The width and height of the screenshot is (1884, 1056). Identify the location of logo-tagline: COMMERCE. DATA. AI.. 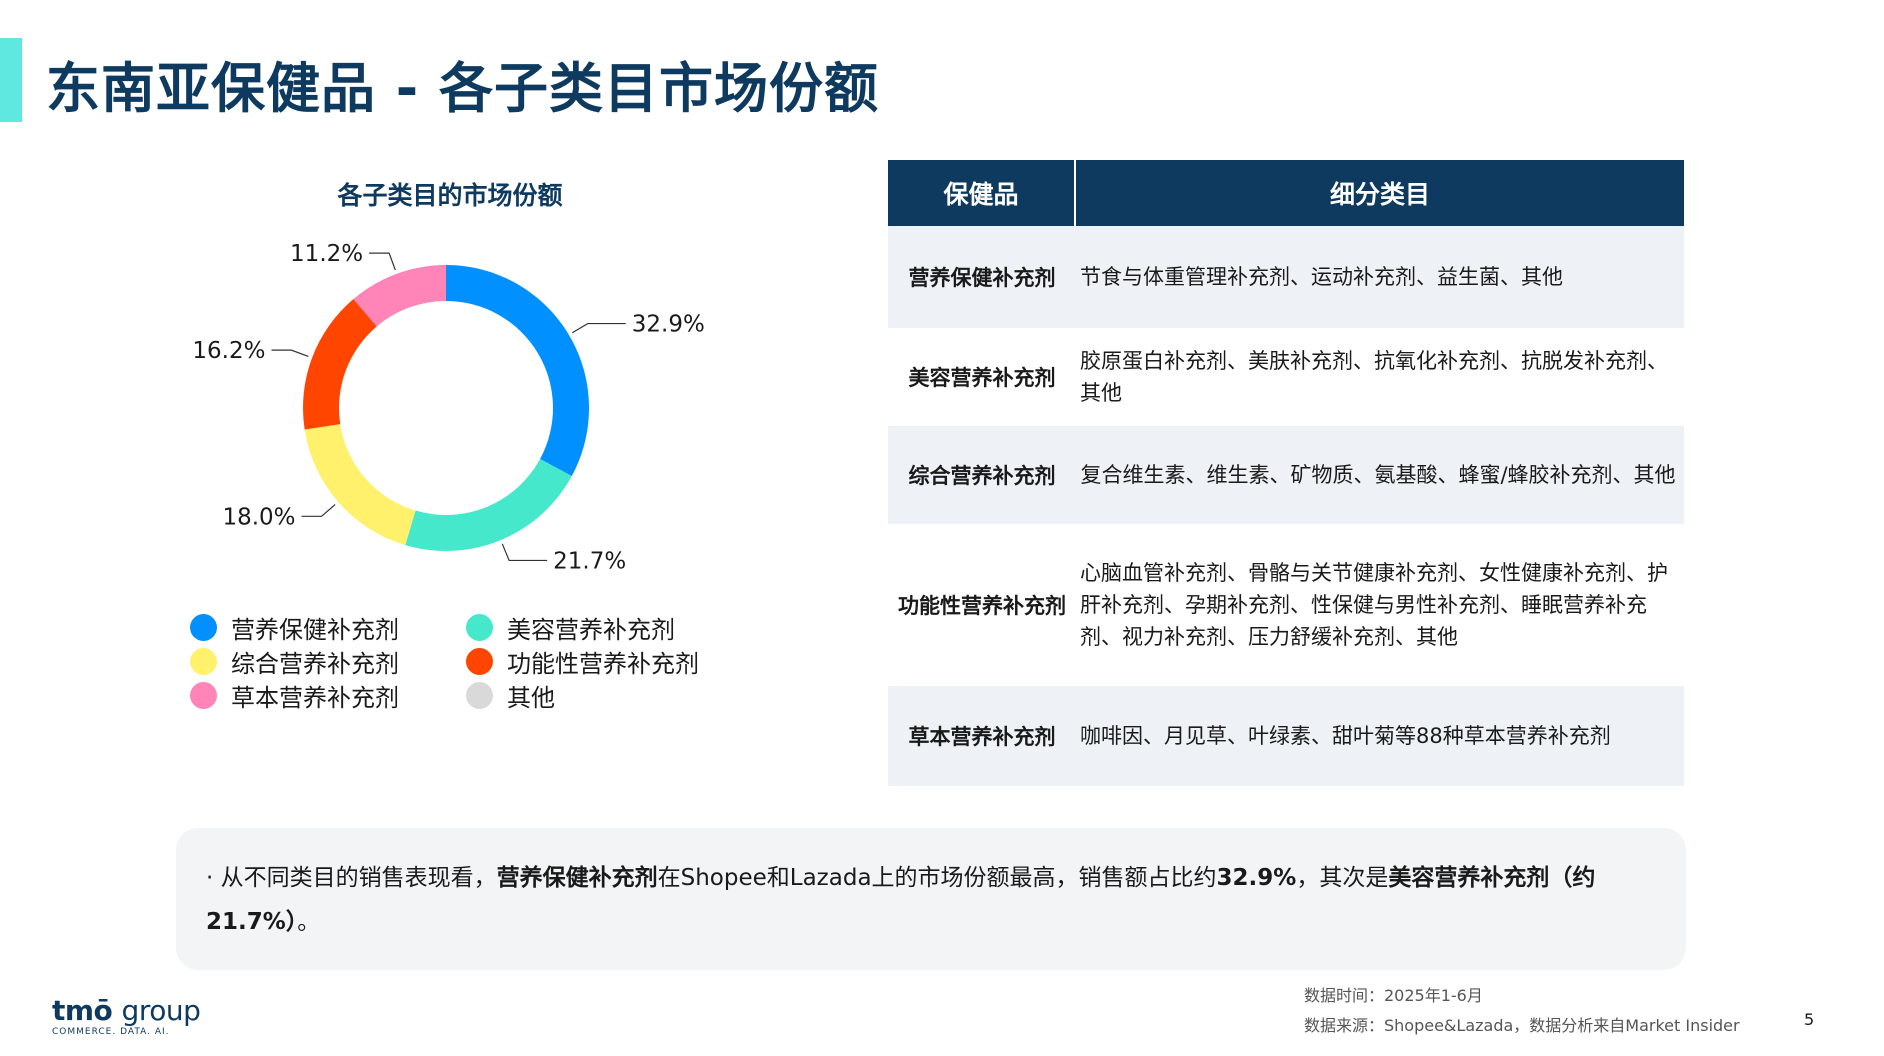
(111, 1032).